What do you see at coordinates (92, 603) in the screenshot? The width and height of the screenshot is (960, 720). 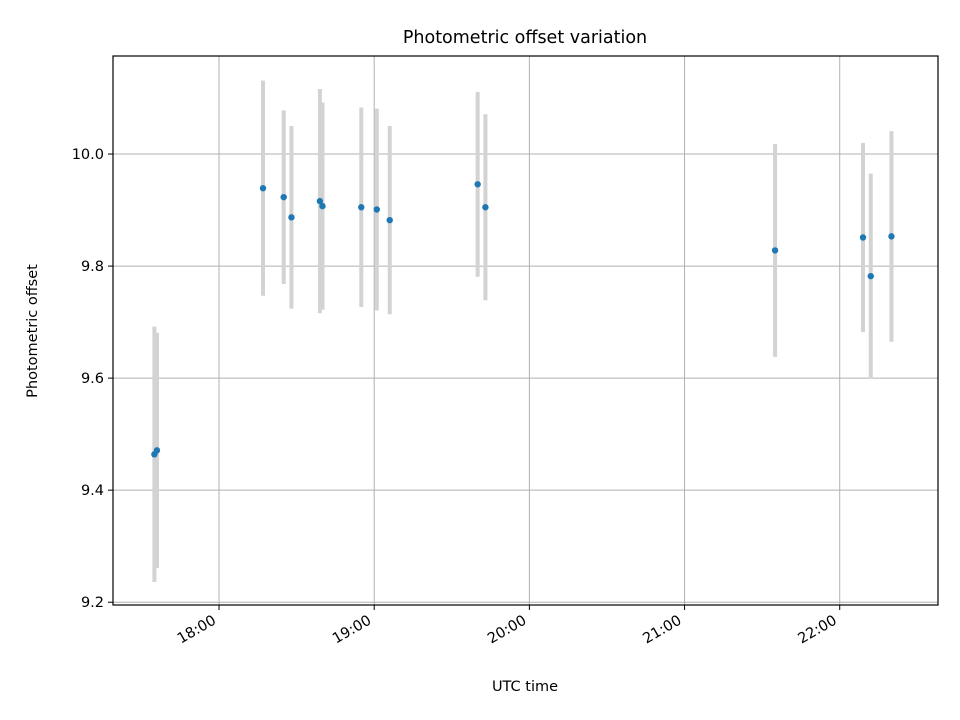 I see `y-tick-label: 9.2` at bounding box center [92, 603].